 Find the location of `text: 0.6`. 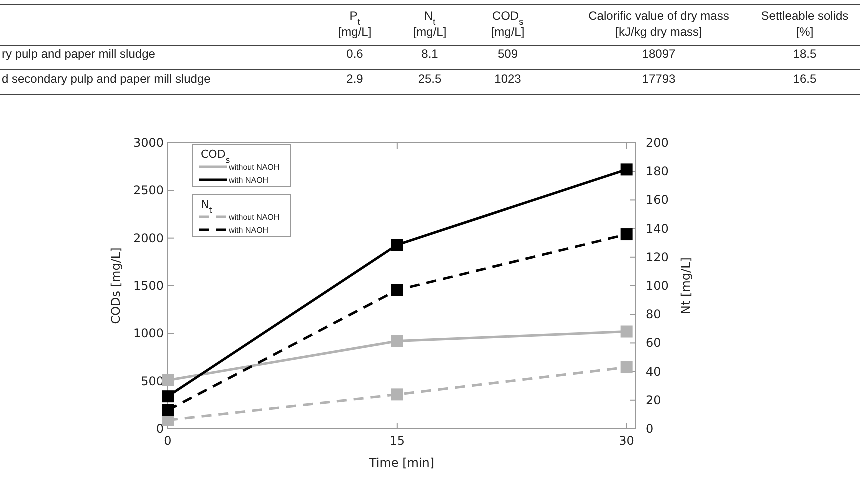

text: 0.6 is located at coordinates (355, 54).